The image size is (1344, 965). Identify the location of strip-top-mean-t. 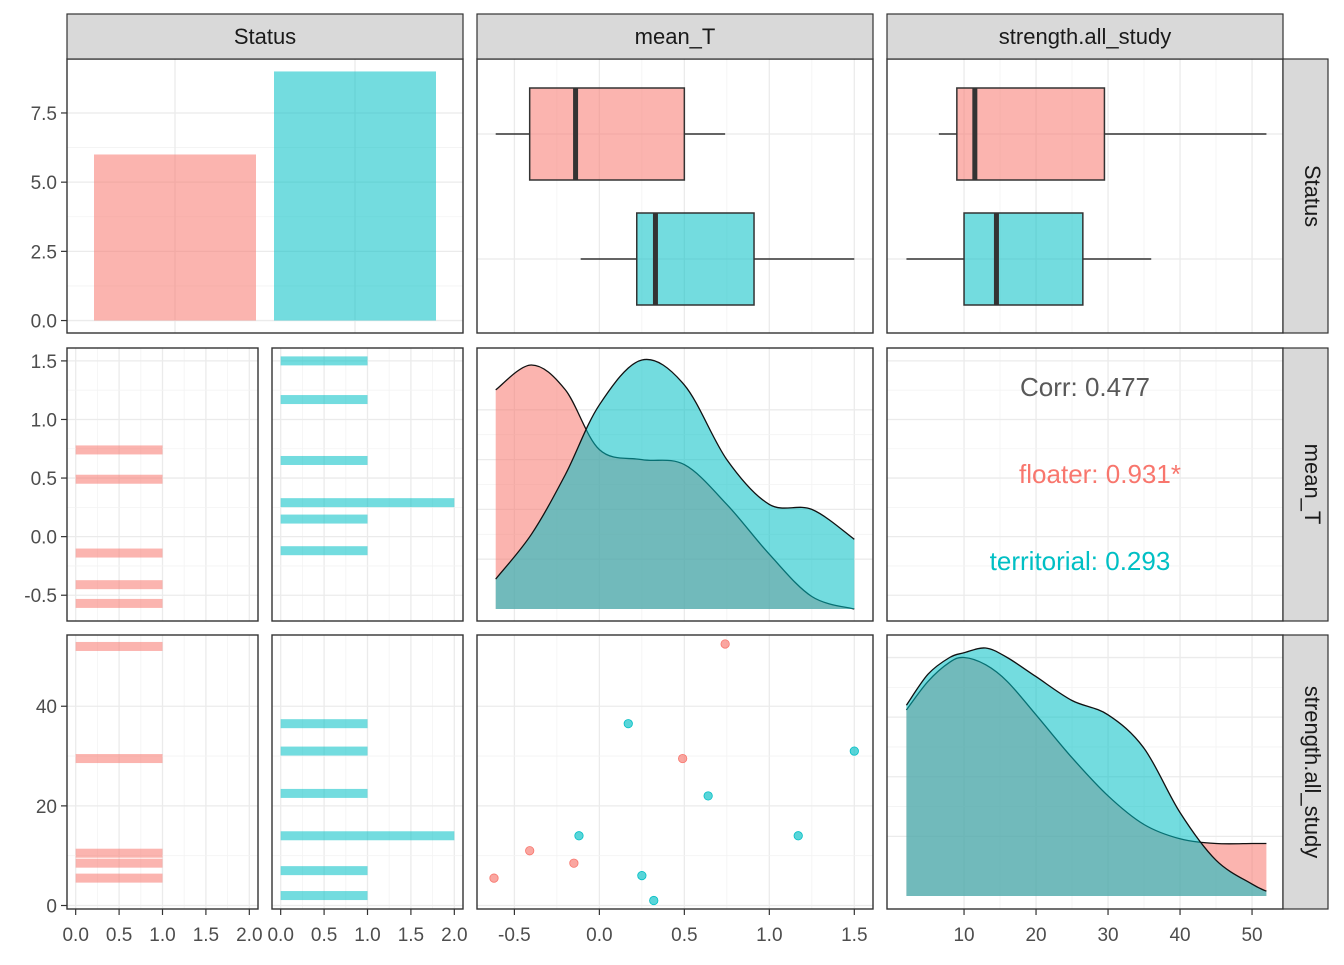
(675, 36).